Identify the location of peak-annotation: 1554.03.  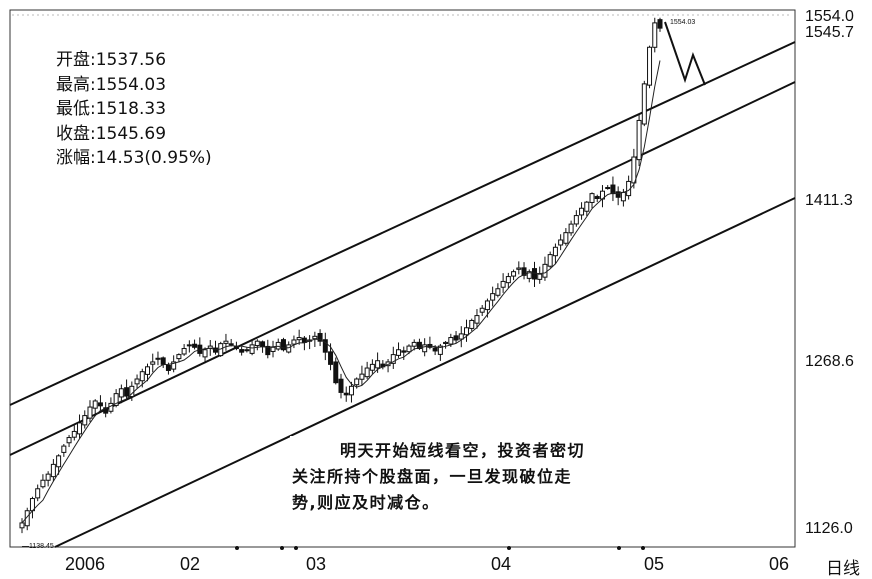
(682, 22).